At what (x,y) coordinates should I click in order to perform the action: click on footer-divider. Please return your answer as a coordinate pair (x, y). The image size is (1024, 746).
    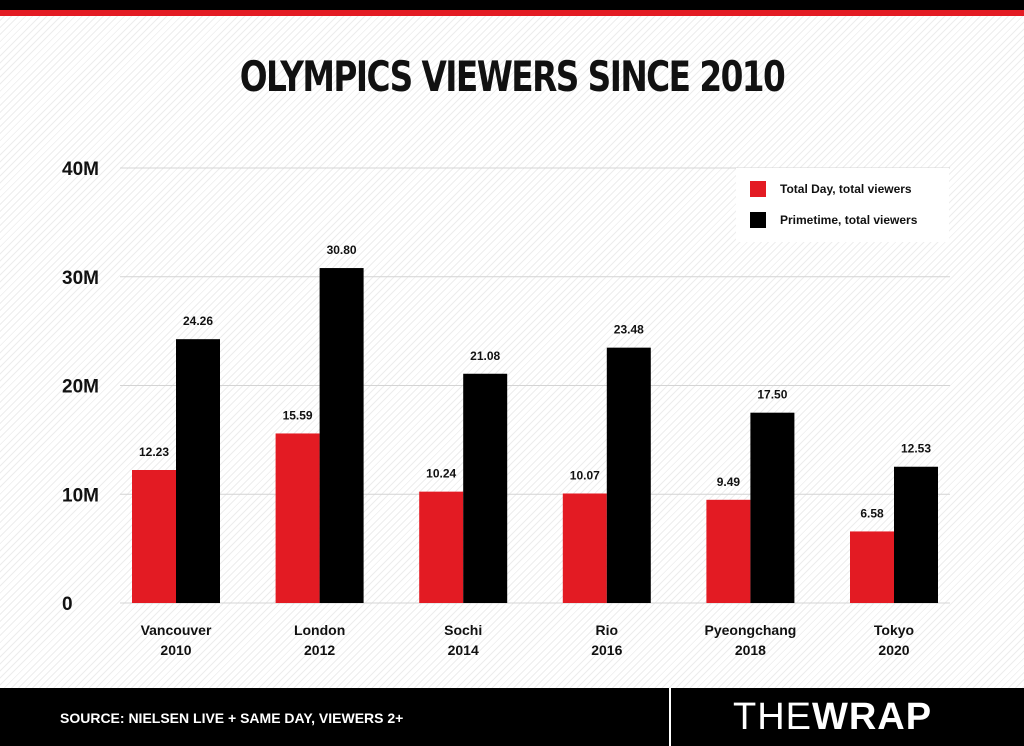
    Looking at the image, I should click on (670, 717).